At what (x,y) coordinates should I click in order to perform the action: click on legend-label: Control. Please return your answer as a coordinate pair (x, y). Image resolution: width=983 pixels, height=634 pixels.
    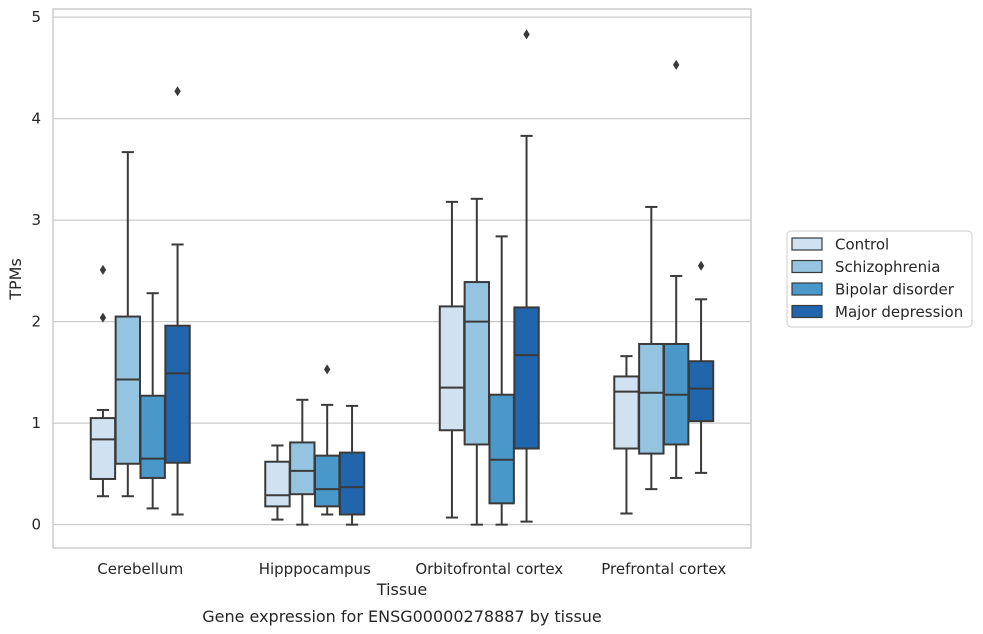
    Looking at the image, I should click on (862, 245).